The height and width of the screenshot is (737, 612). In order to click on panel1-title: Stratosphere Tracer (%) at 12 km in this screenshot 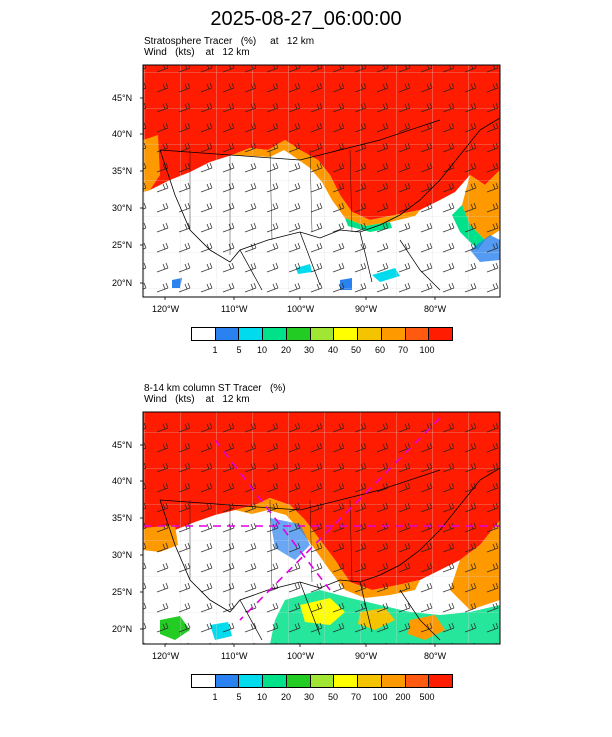, I will do `click(229, 41)`.